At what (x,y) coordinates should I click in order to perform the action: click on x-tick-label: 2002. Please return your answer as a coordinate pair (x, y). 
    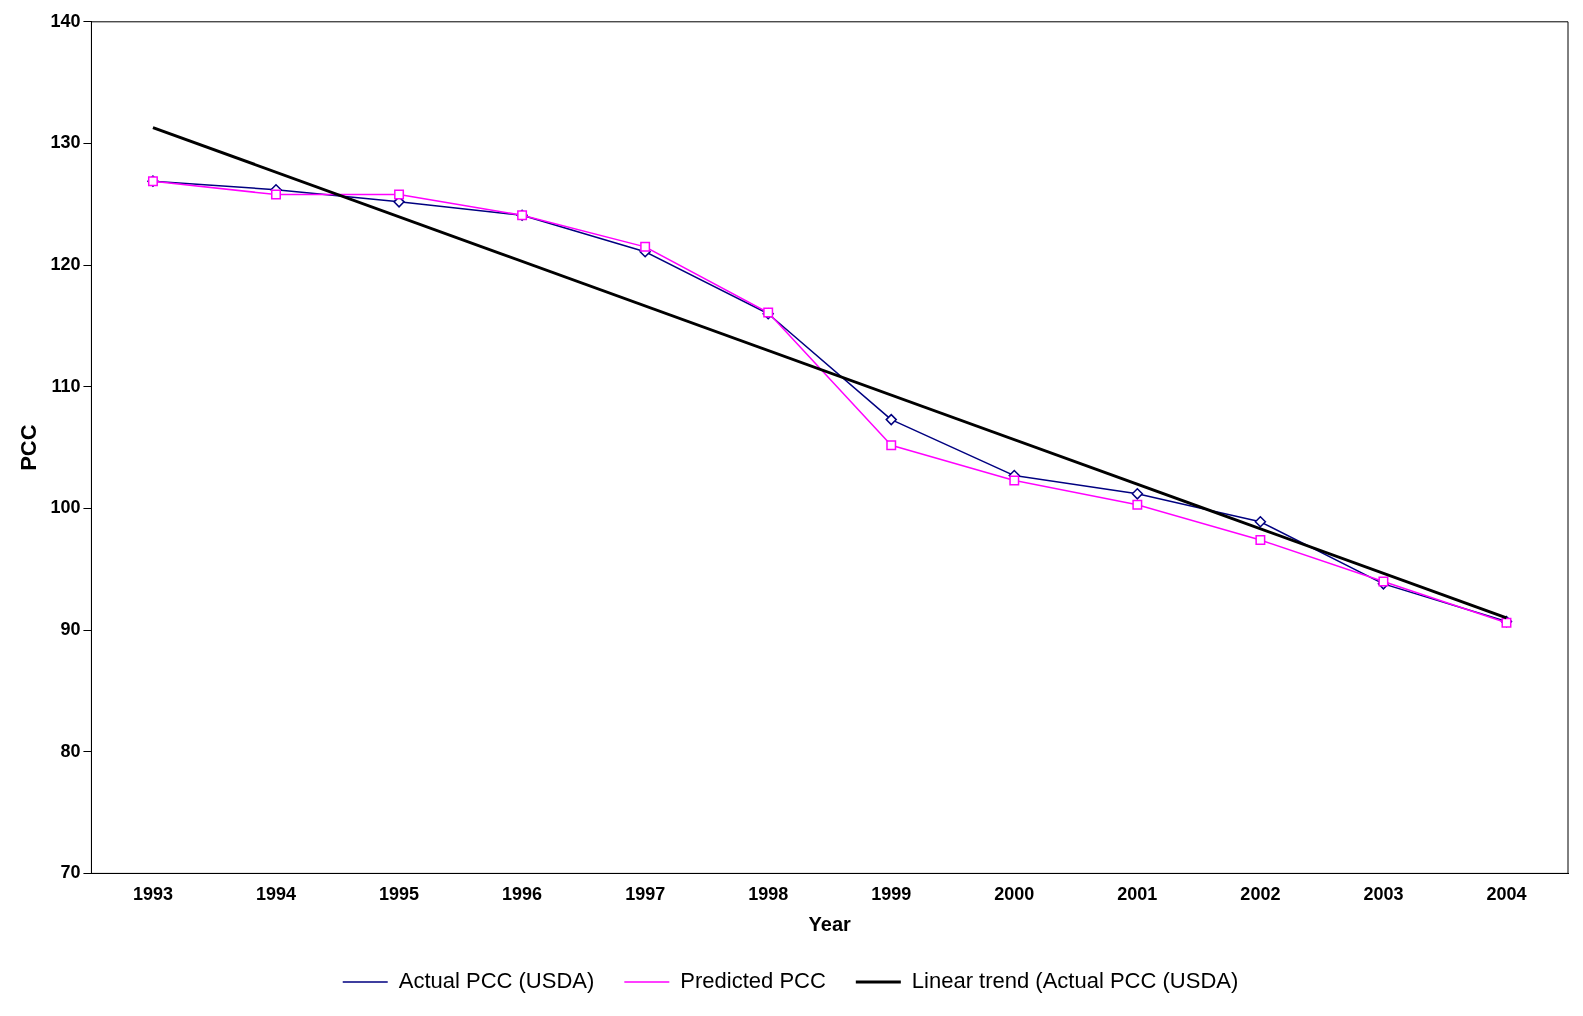
    Looking at the image, I should click on (1260, 894).